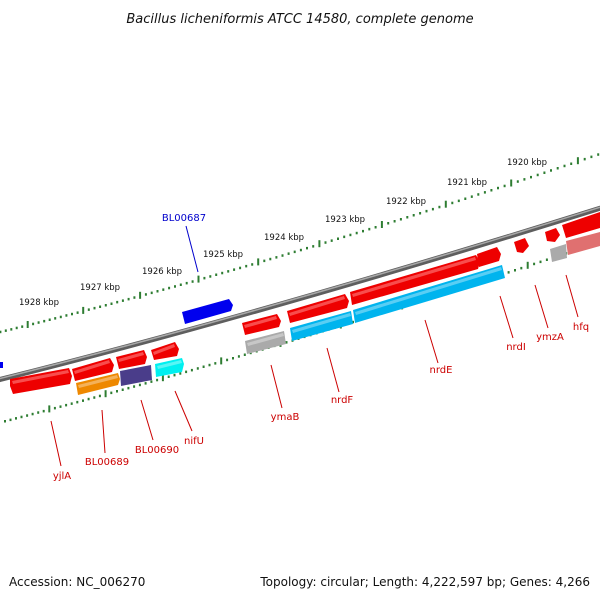  Describe the element at coordinates (550, 337) in the screenshot. I see `gene-label-ymzA: ymzA` at that location.